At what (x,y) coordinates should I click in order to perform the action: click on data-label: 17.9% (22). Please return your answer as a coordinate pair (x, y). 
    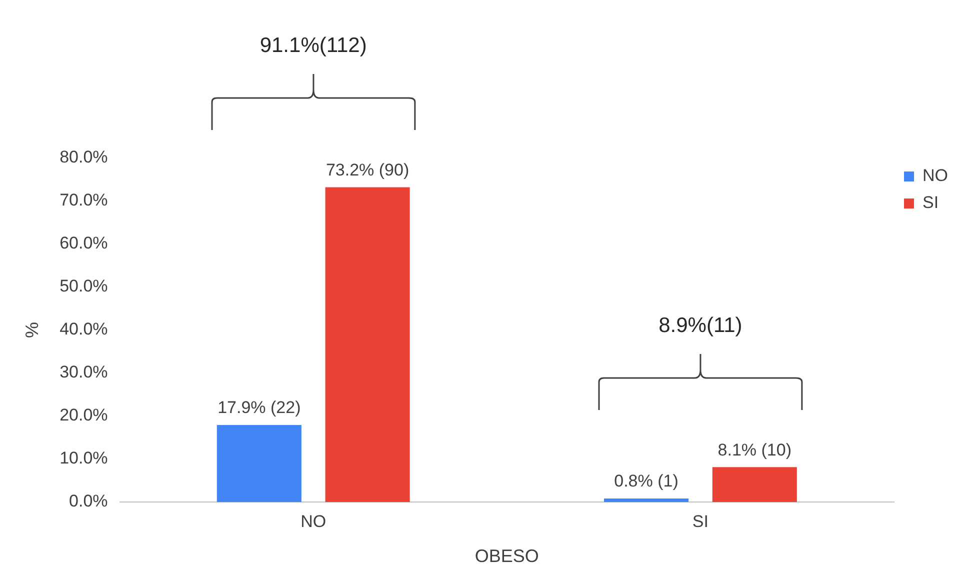
    Looking at the image, I should click on (259, 408).